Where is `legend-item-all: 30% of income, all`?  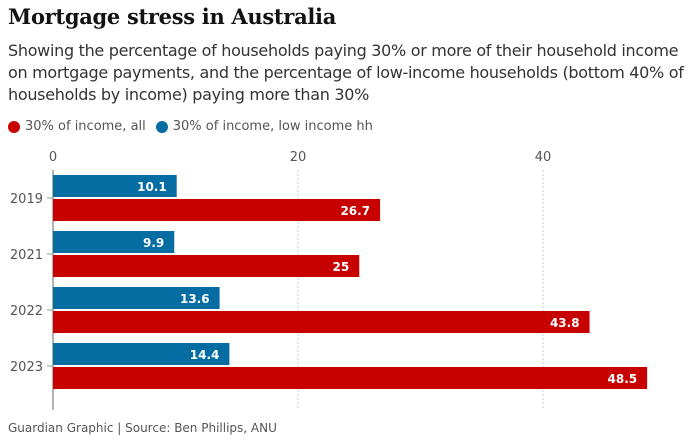
legend-item-all: 30% of income, all is located at coordinates (77, 126).